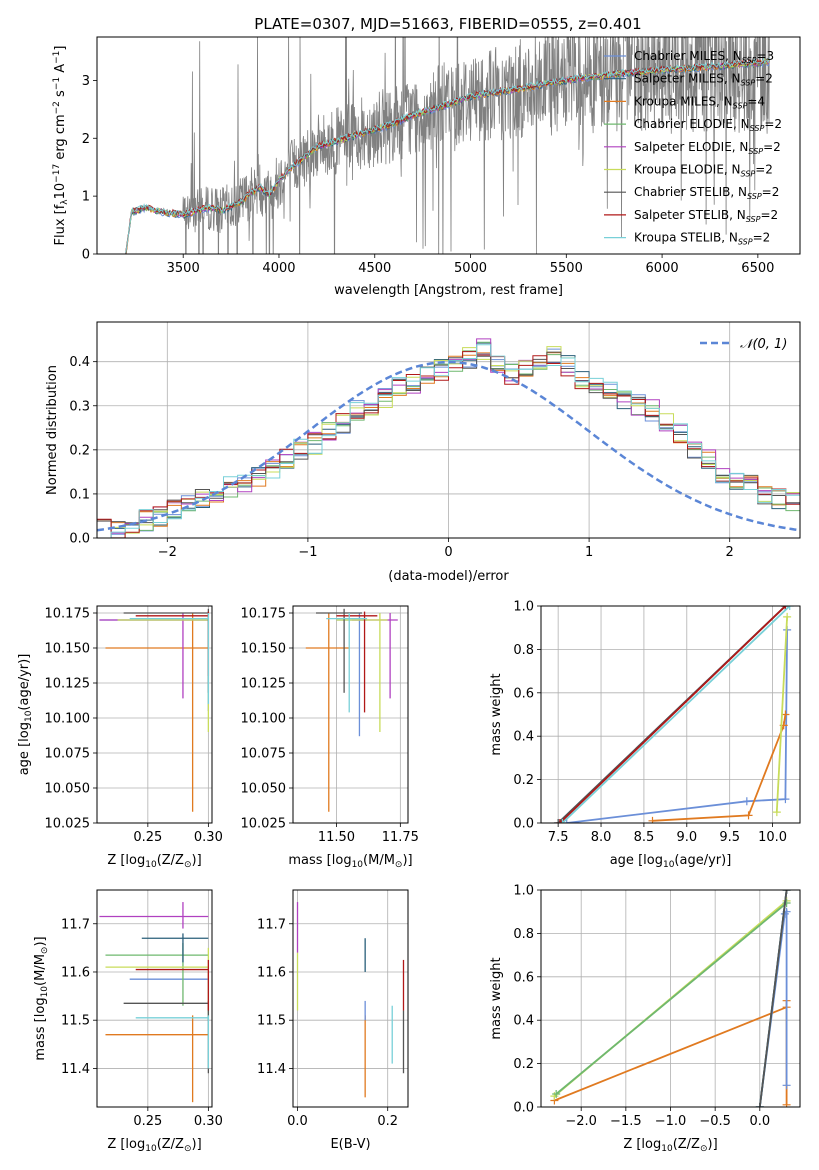 Image resolution: width=819 pixels, height=1170 pixels. I want to click on mass-vs-ebv-panel: 0.0 0.2 11.4 11.5 11.6 11.7 E(B-V), so click(333, 1020).